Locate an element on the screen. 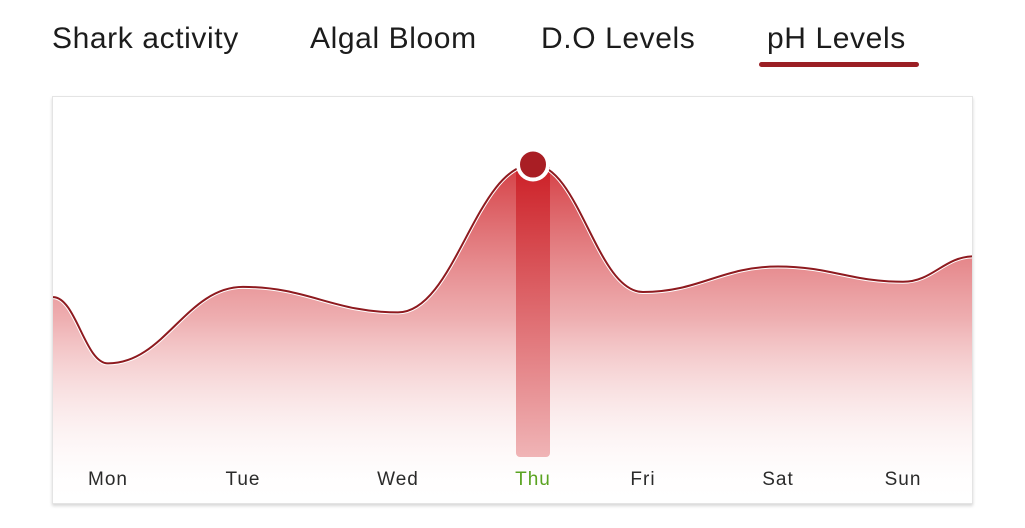  active-tab-indicator is located at coordinates (839, 64).